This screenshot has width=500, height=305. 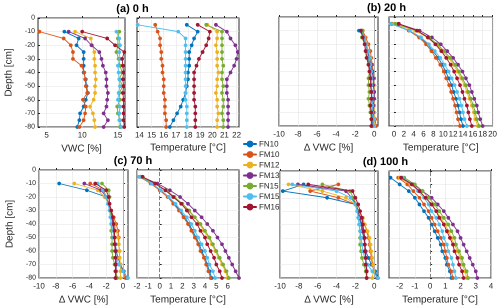 I want to click on x-tick-label: 21, so click(x=225, y=135).